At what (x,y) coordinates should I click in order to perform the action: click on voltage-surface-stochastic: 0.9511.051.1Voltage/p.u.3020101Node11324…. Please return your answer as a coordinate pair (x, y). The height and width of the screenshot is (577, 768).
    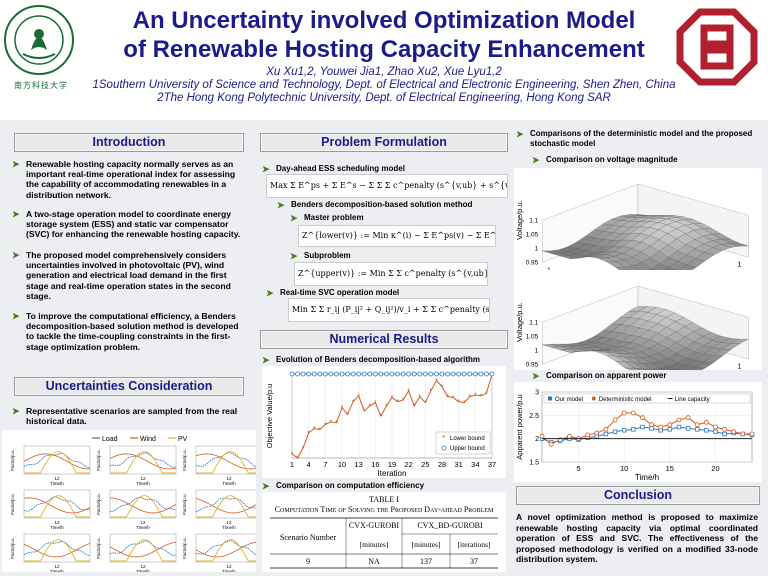
    Looking at the image, I should click on (638, 219).